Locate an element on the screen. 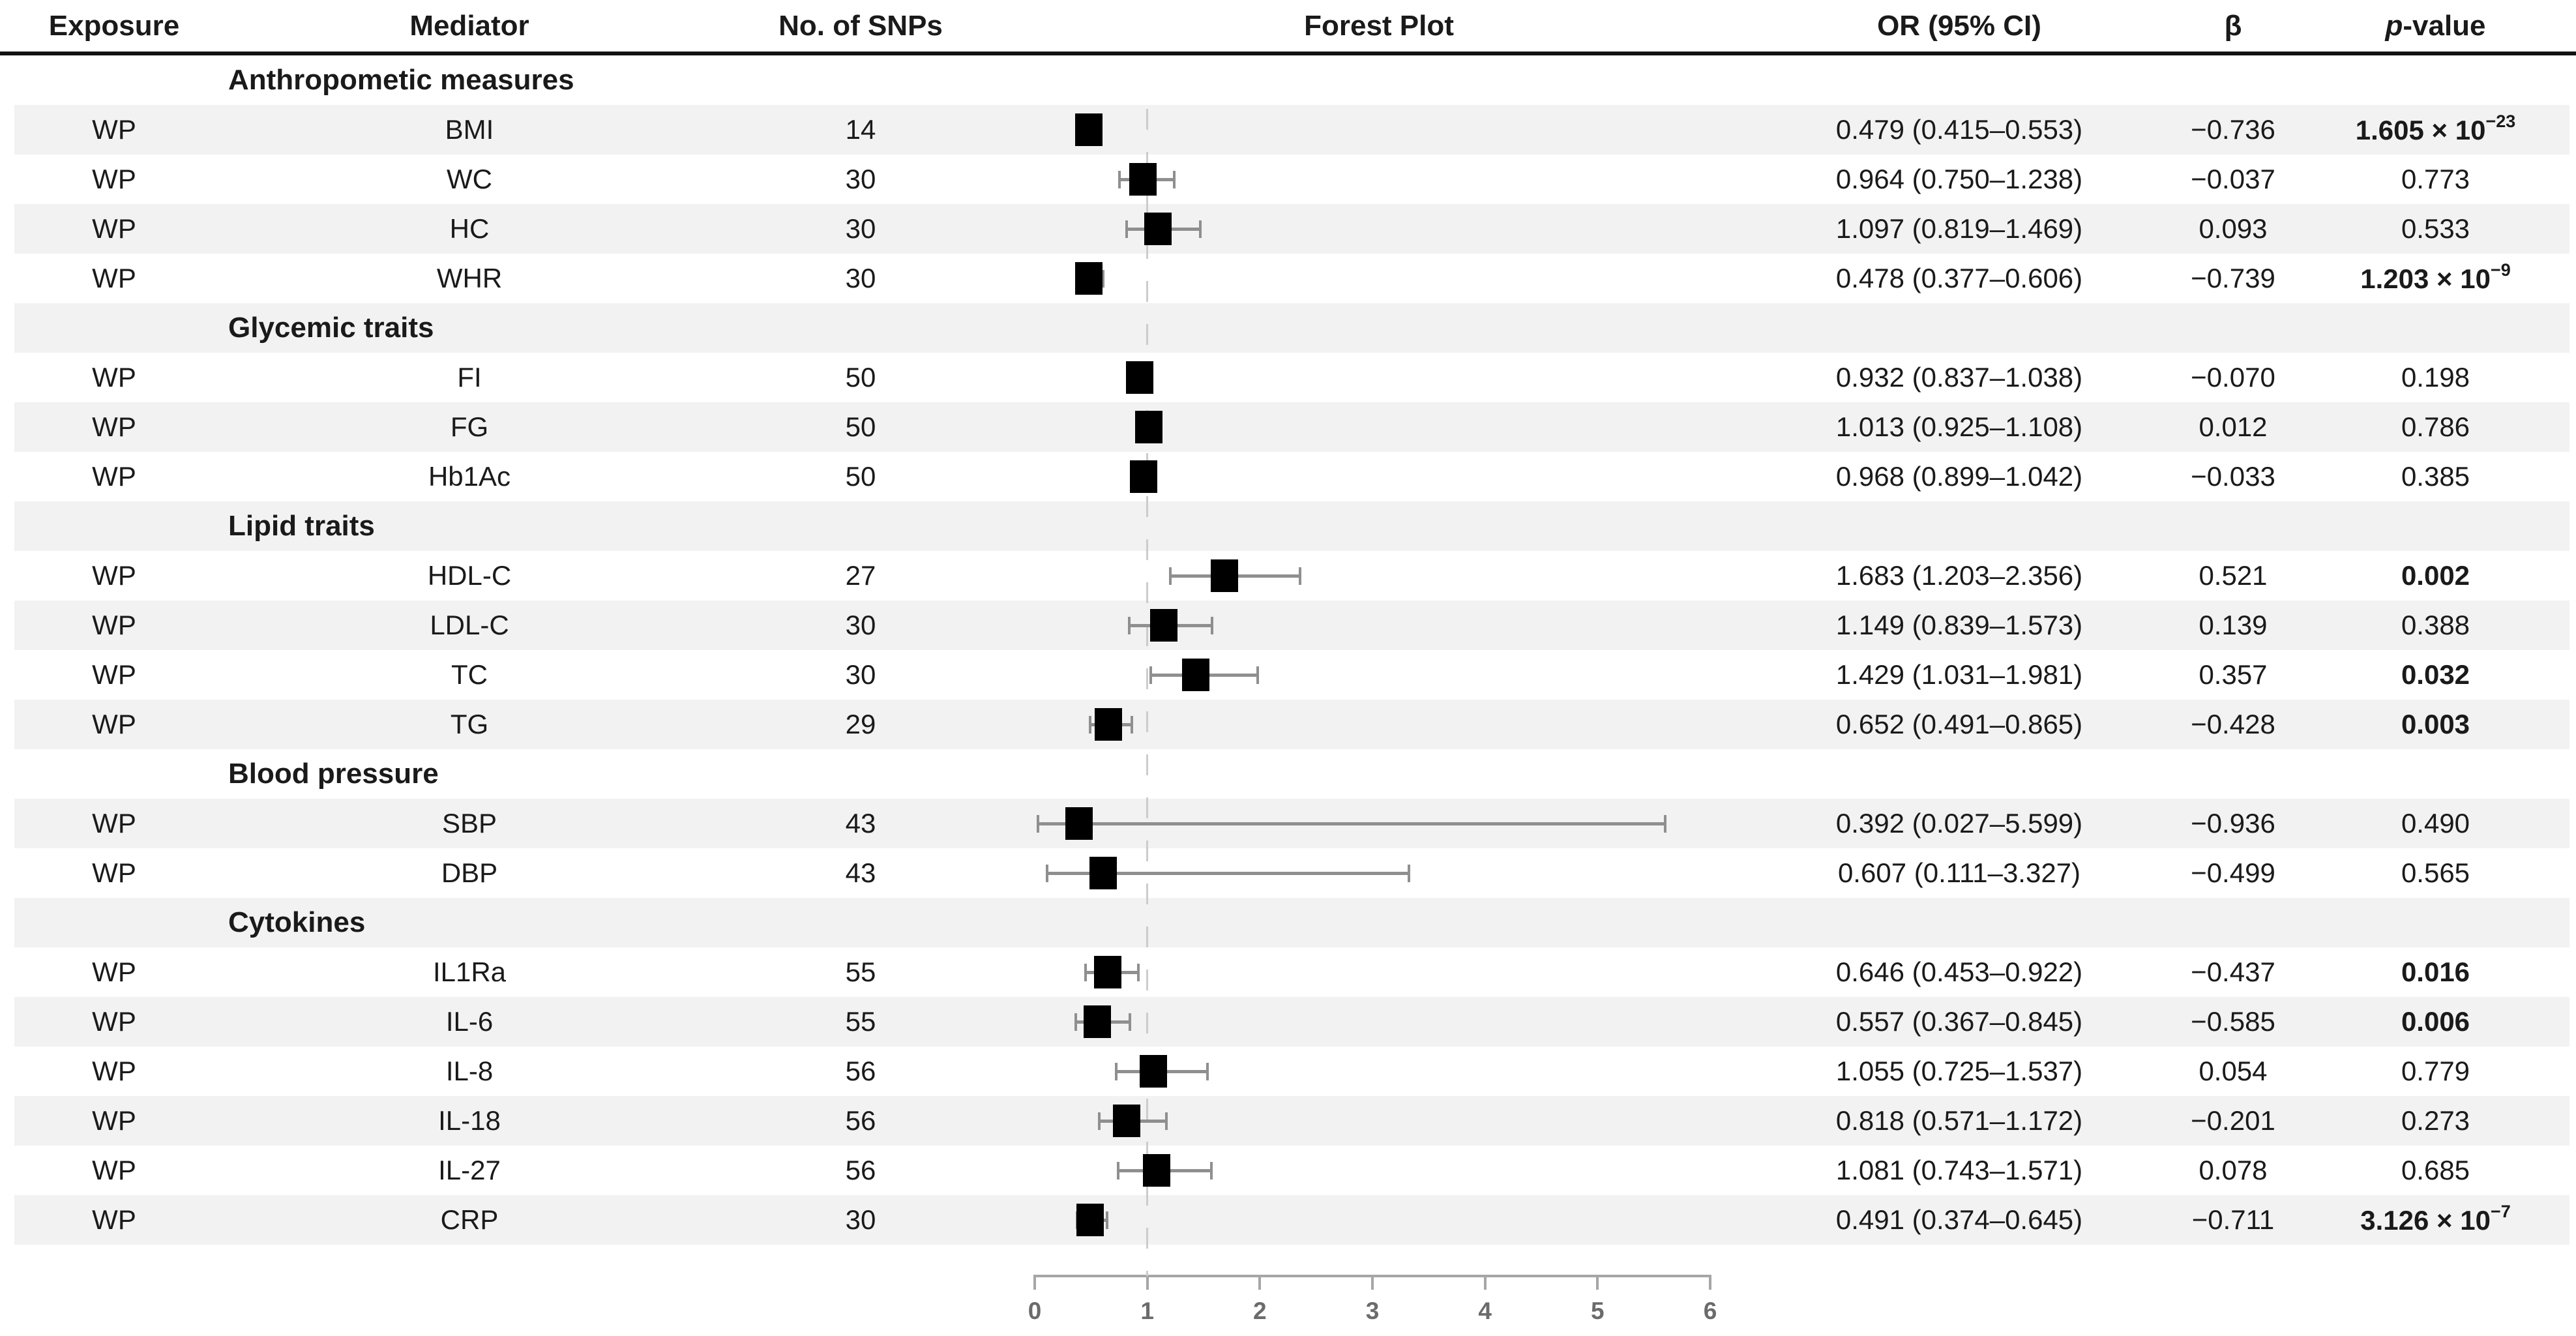 The height and width of the screenshot is (1336, 2576). table-row: WP IL-6 55 0.557 (0.367–0.845) −0.585 0.006 is located at coordinates (1288, 1022).